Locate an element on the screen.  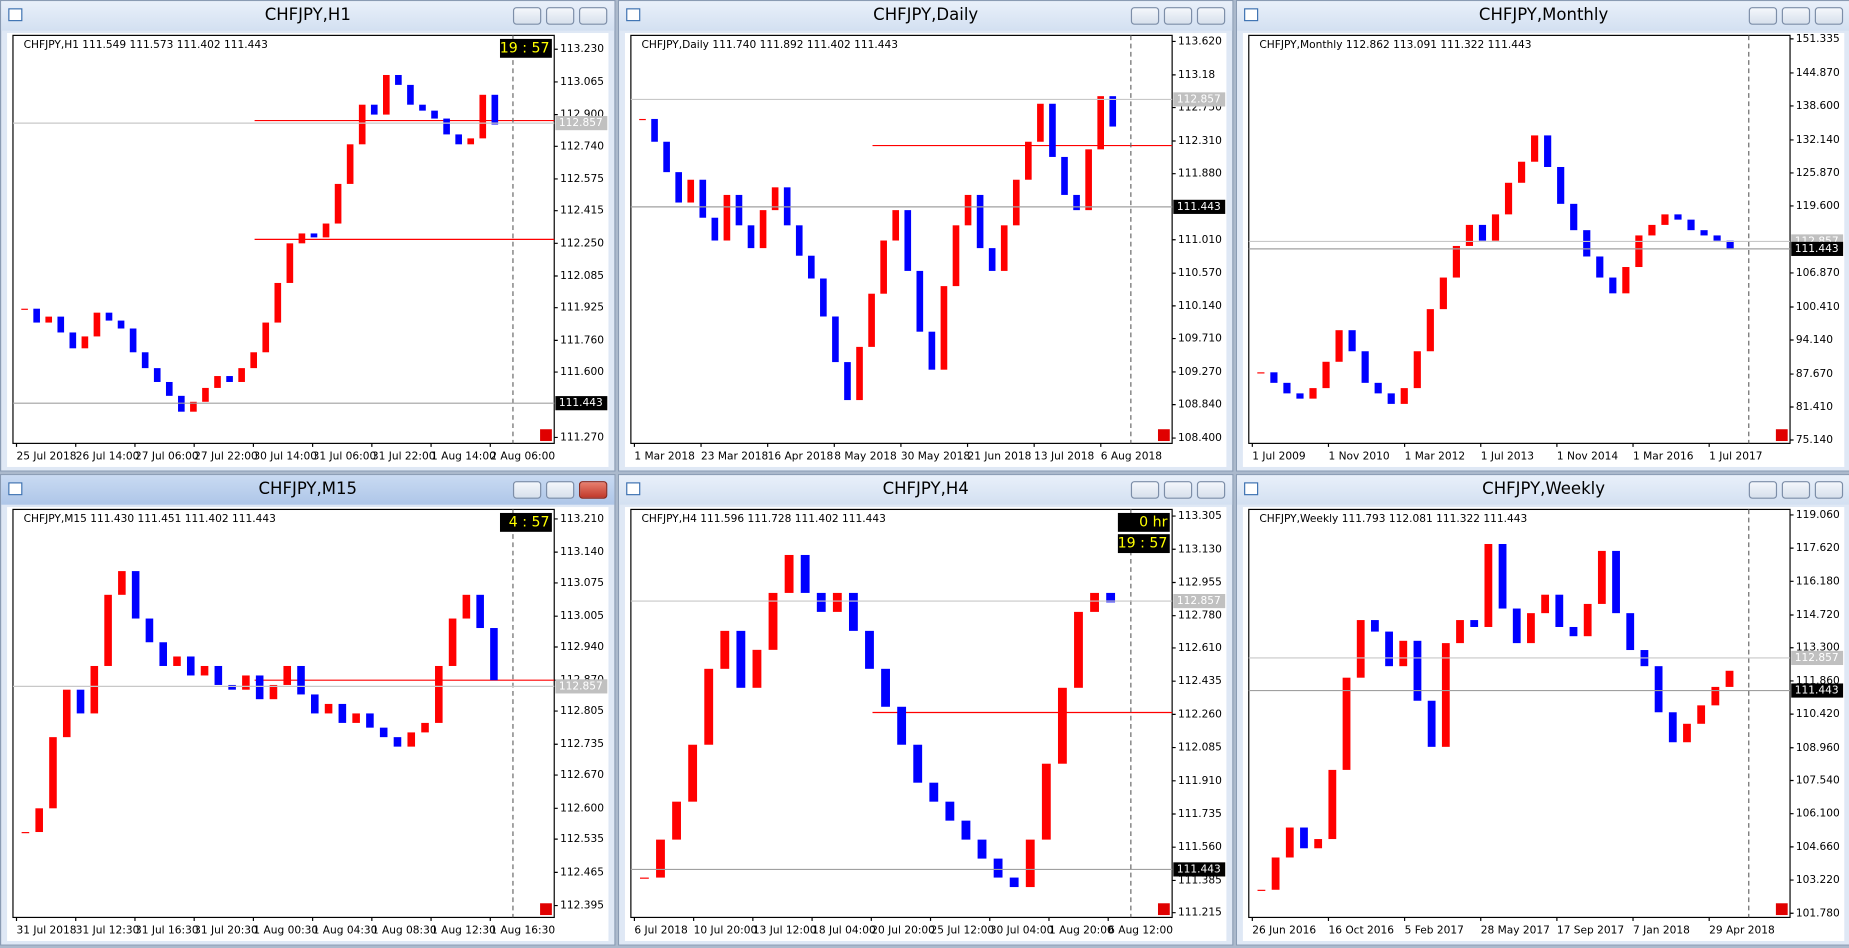
y-tick-label: 144.870 is located at coordinates (1818, 72).